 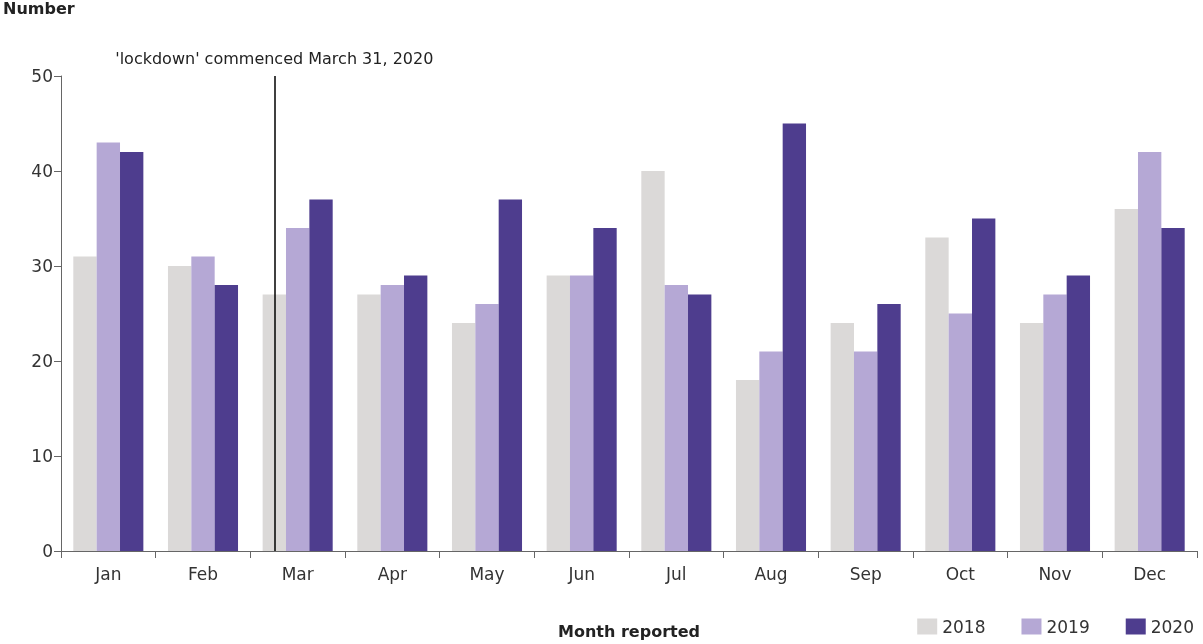 I want to click on x-tick-label: Sep, so click(x=865, y=573).